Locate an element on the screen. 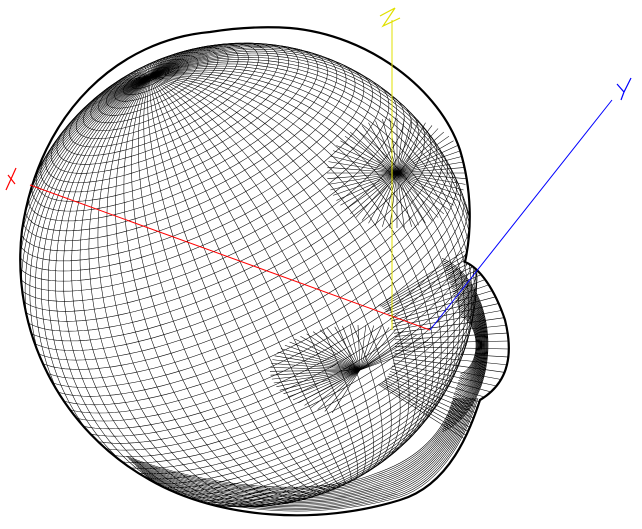  x-axis-label is located at coordinates (11, 179).